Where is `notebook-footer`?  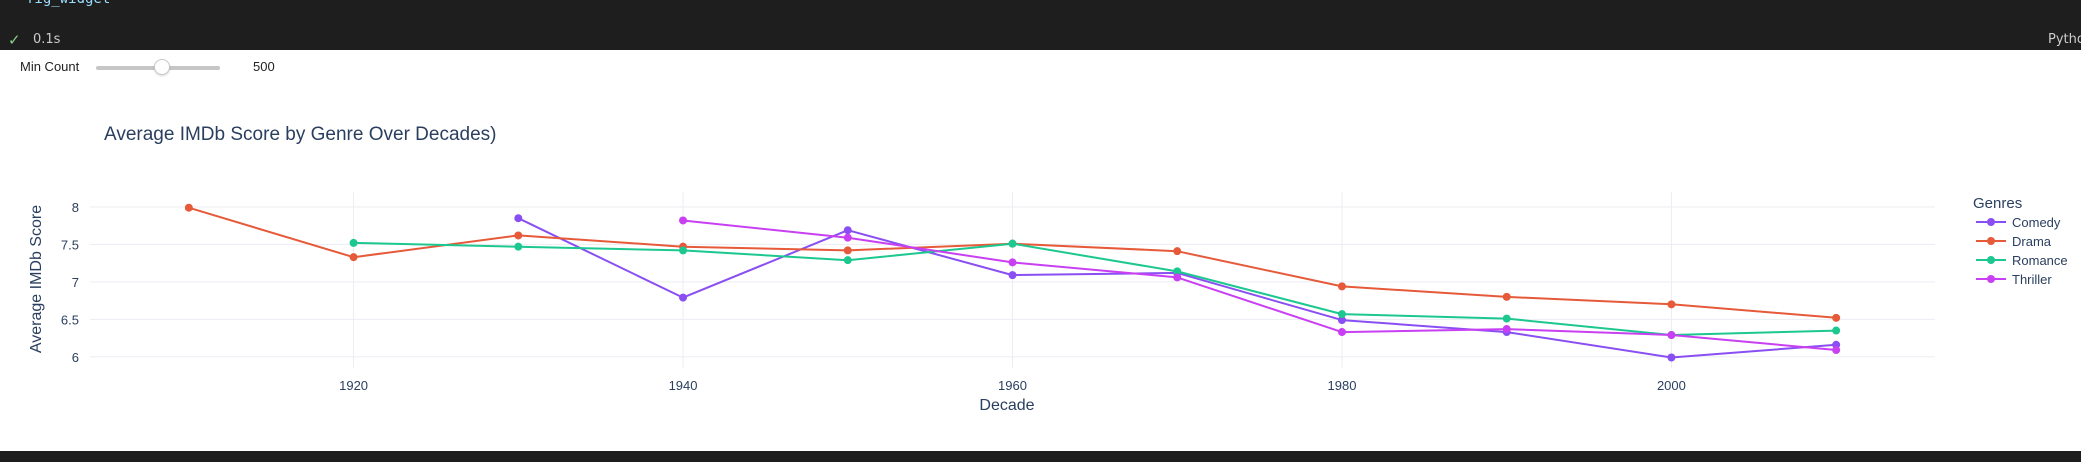 notebook-footer is located at coordinates (1040, 456).